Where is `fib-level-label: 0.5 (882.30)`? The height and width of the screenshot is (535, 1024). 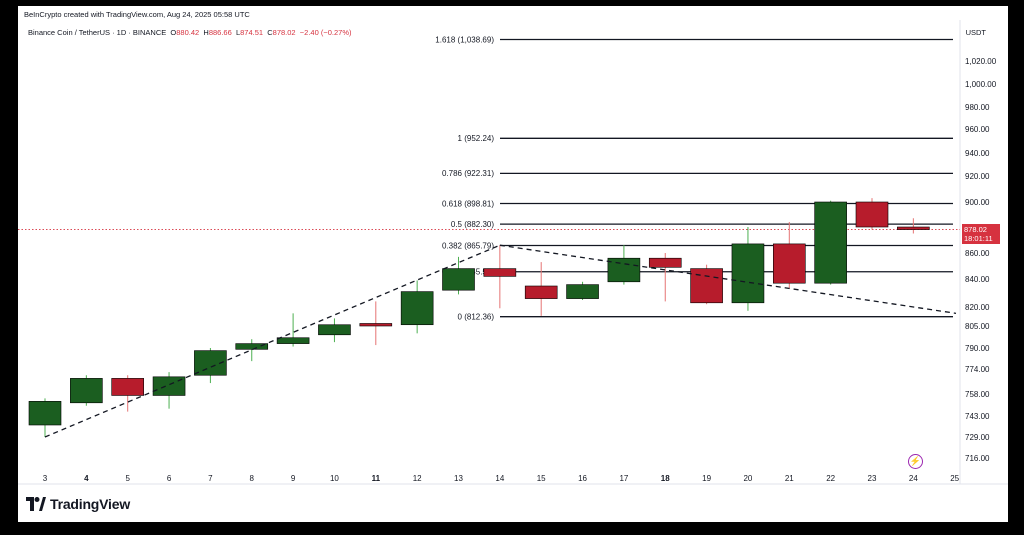
fib-level-label: 0.5 (882.30) is located at coordinates (472, 224).